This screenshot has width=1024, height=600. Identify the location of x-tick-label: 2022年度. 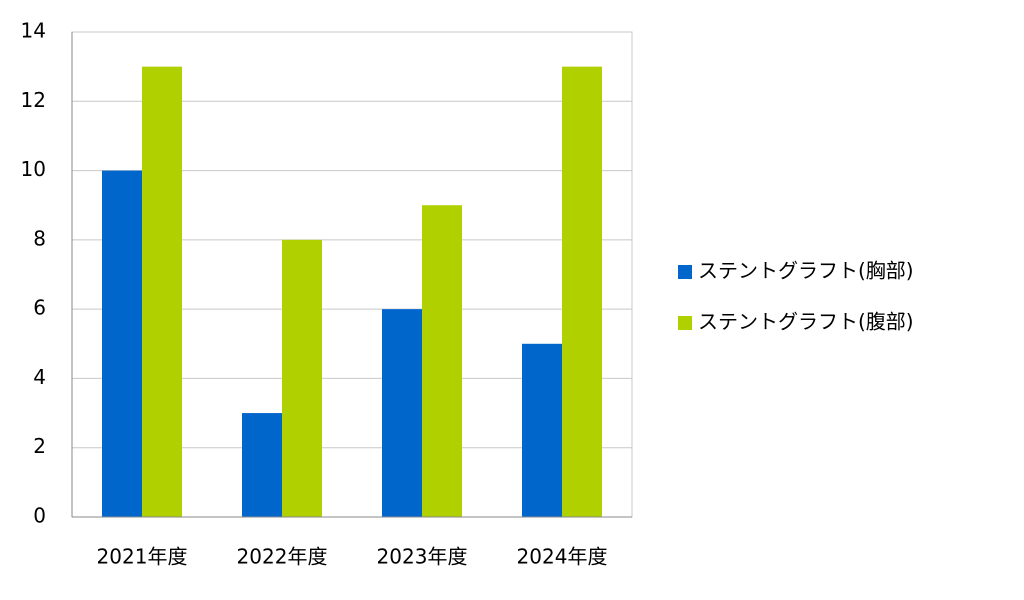
(282, 557).